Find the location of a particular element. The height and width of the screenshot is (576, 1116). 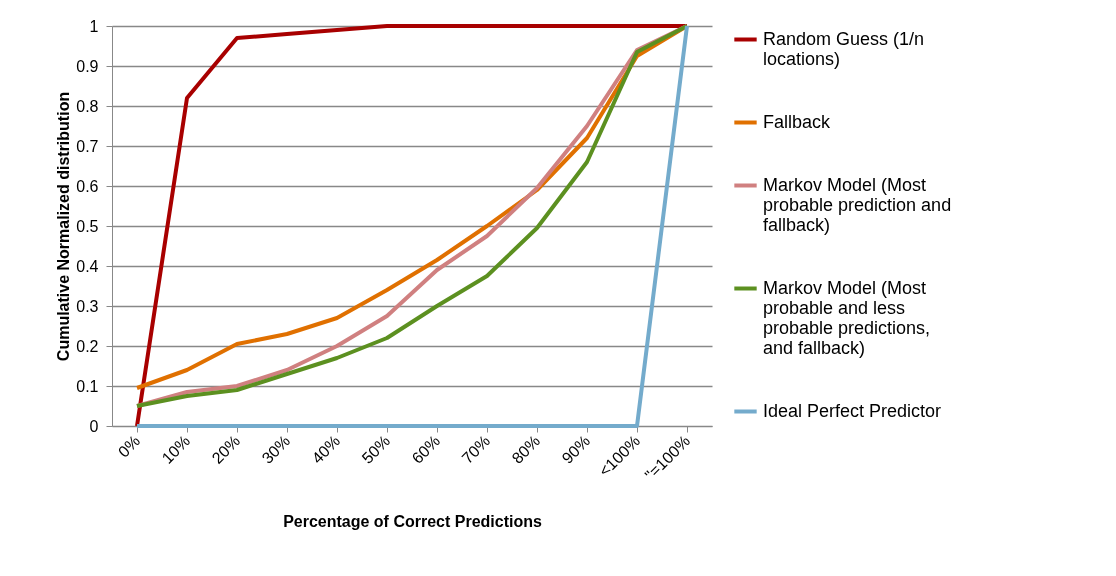

legend-label: Markov Model (Most probable prediction and fallback) is located at coordinates (857, 204).